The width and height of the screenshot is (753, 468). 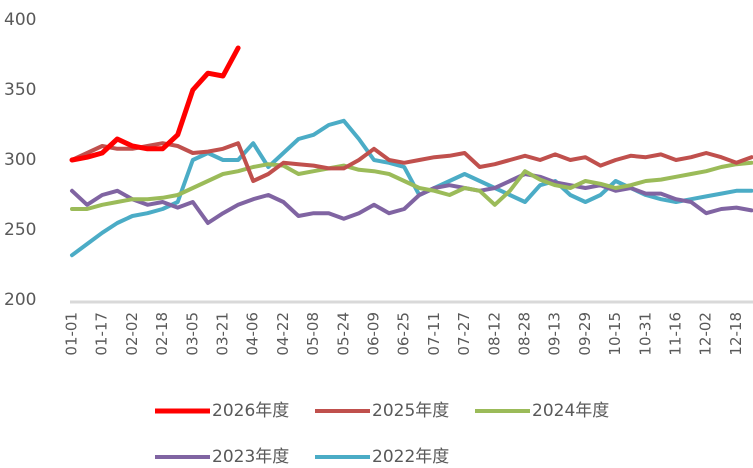 What do you see at coordinates (283, 334) in the screenshot?
I see `x-tick-label: 04-22` at bounding box center [283, 334].